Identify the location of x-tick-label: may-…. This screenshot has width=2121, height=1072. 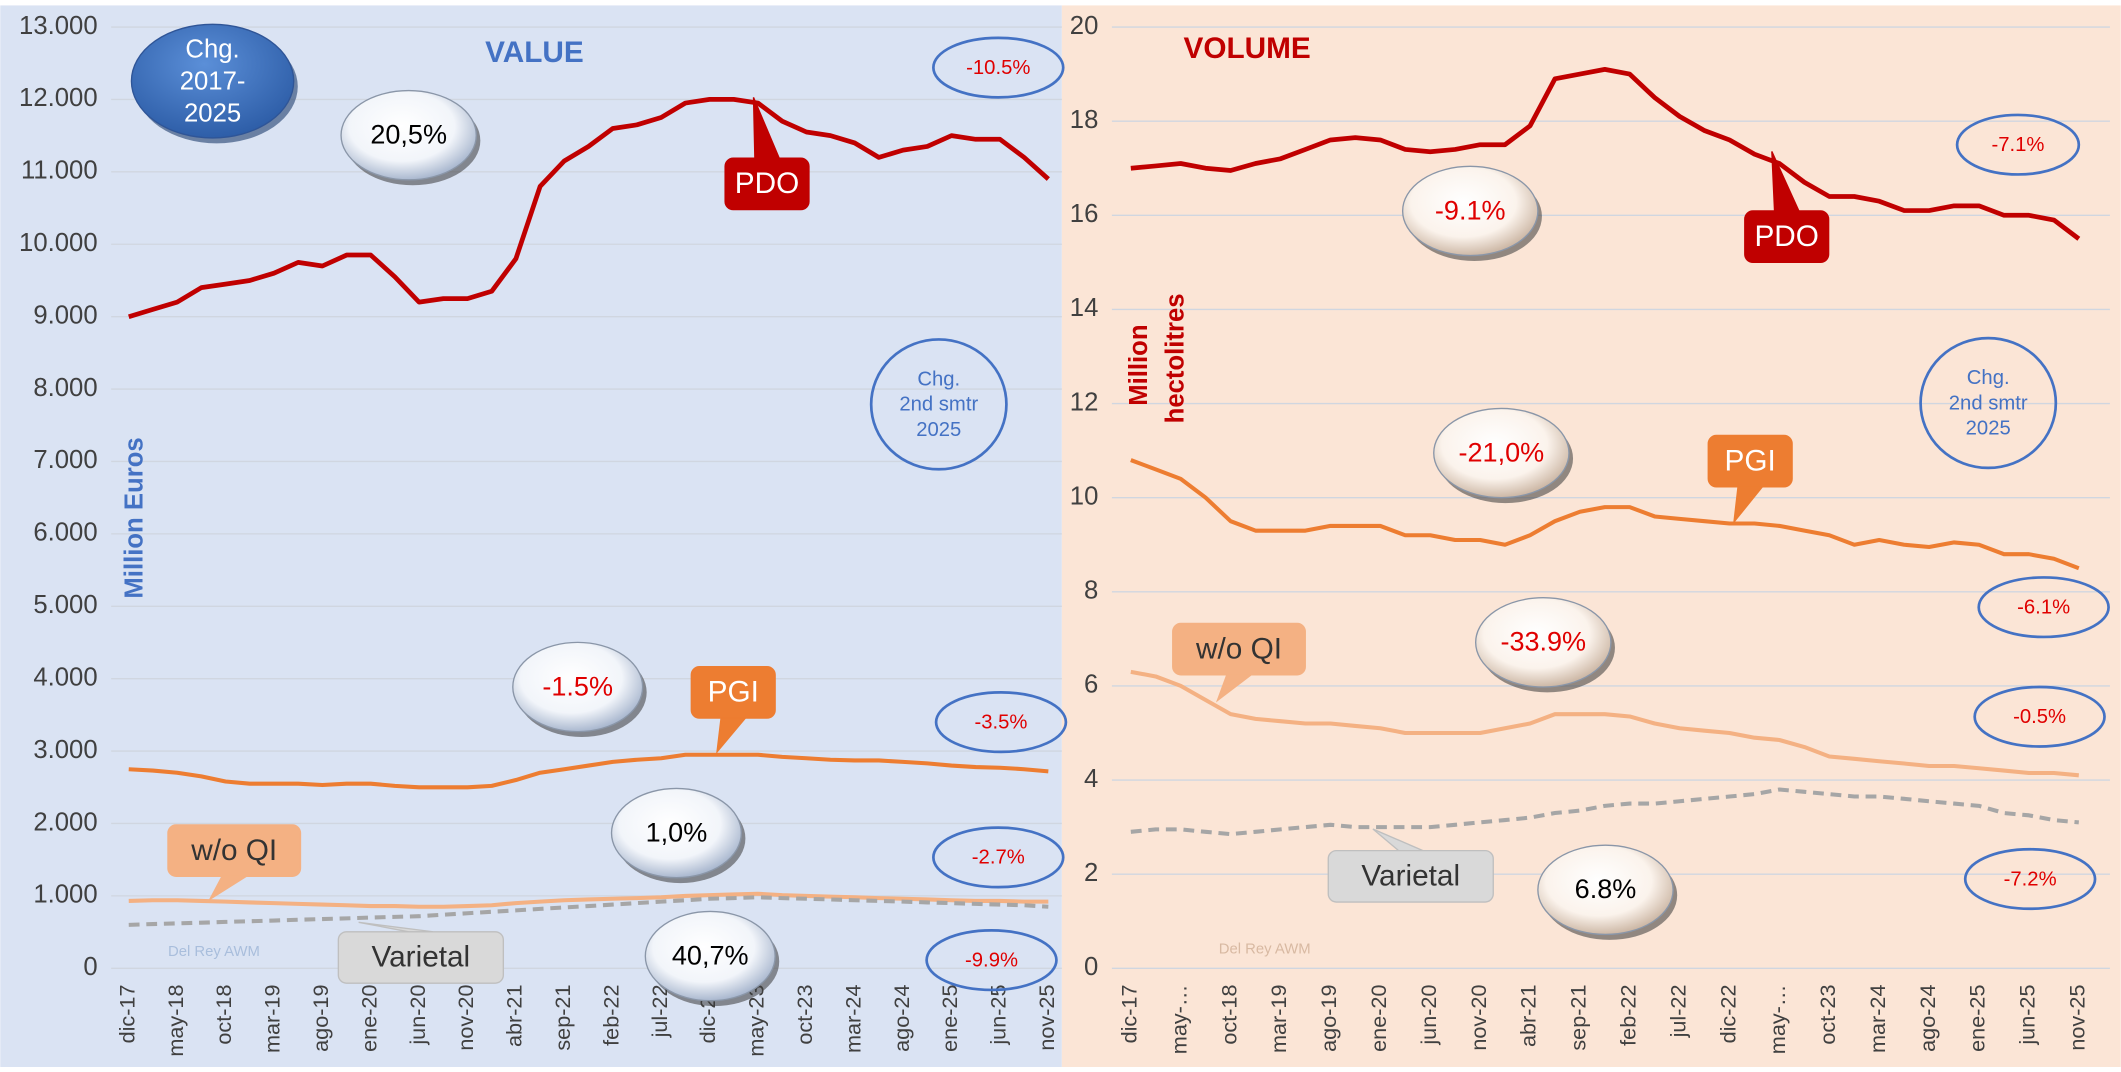
(1777, 1020).